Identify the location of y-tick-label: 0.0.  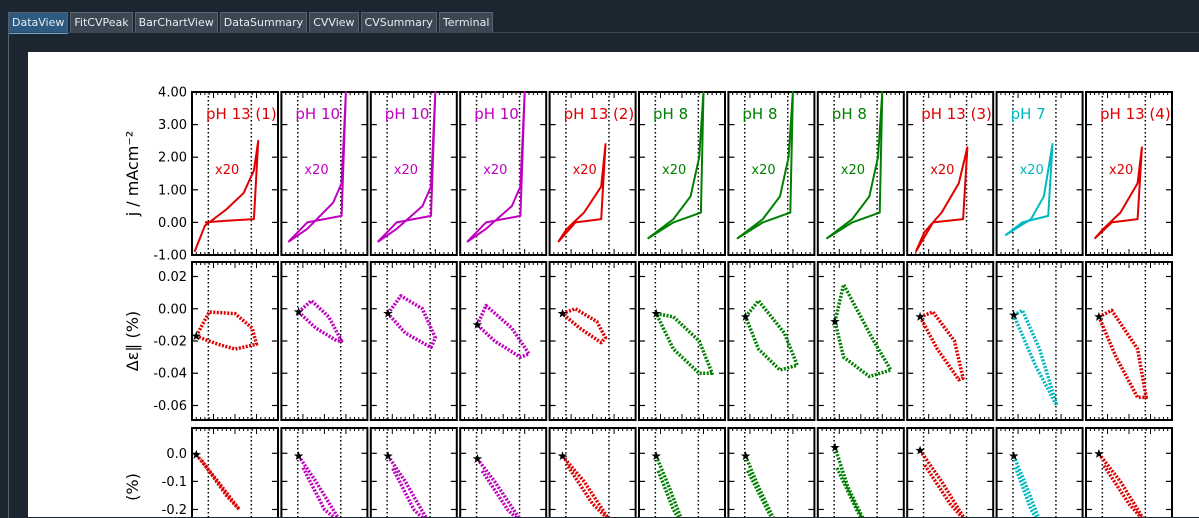
(176, 454).